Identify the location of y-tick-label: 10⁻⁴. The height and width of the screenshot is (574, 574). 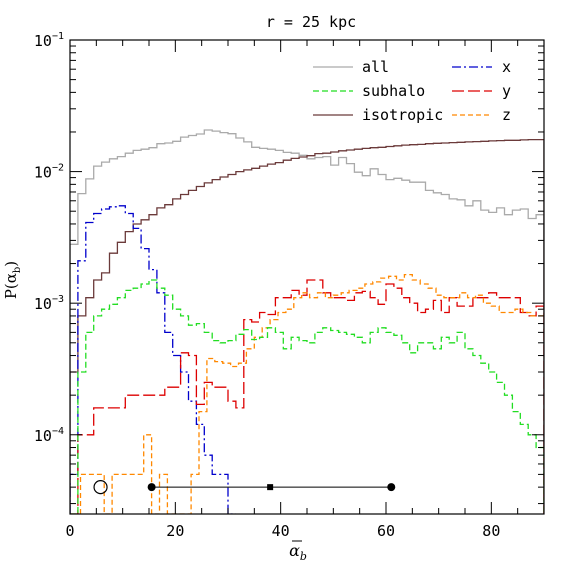
(49, 435).